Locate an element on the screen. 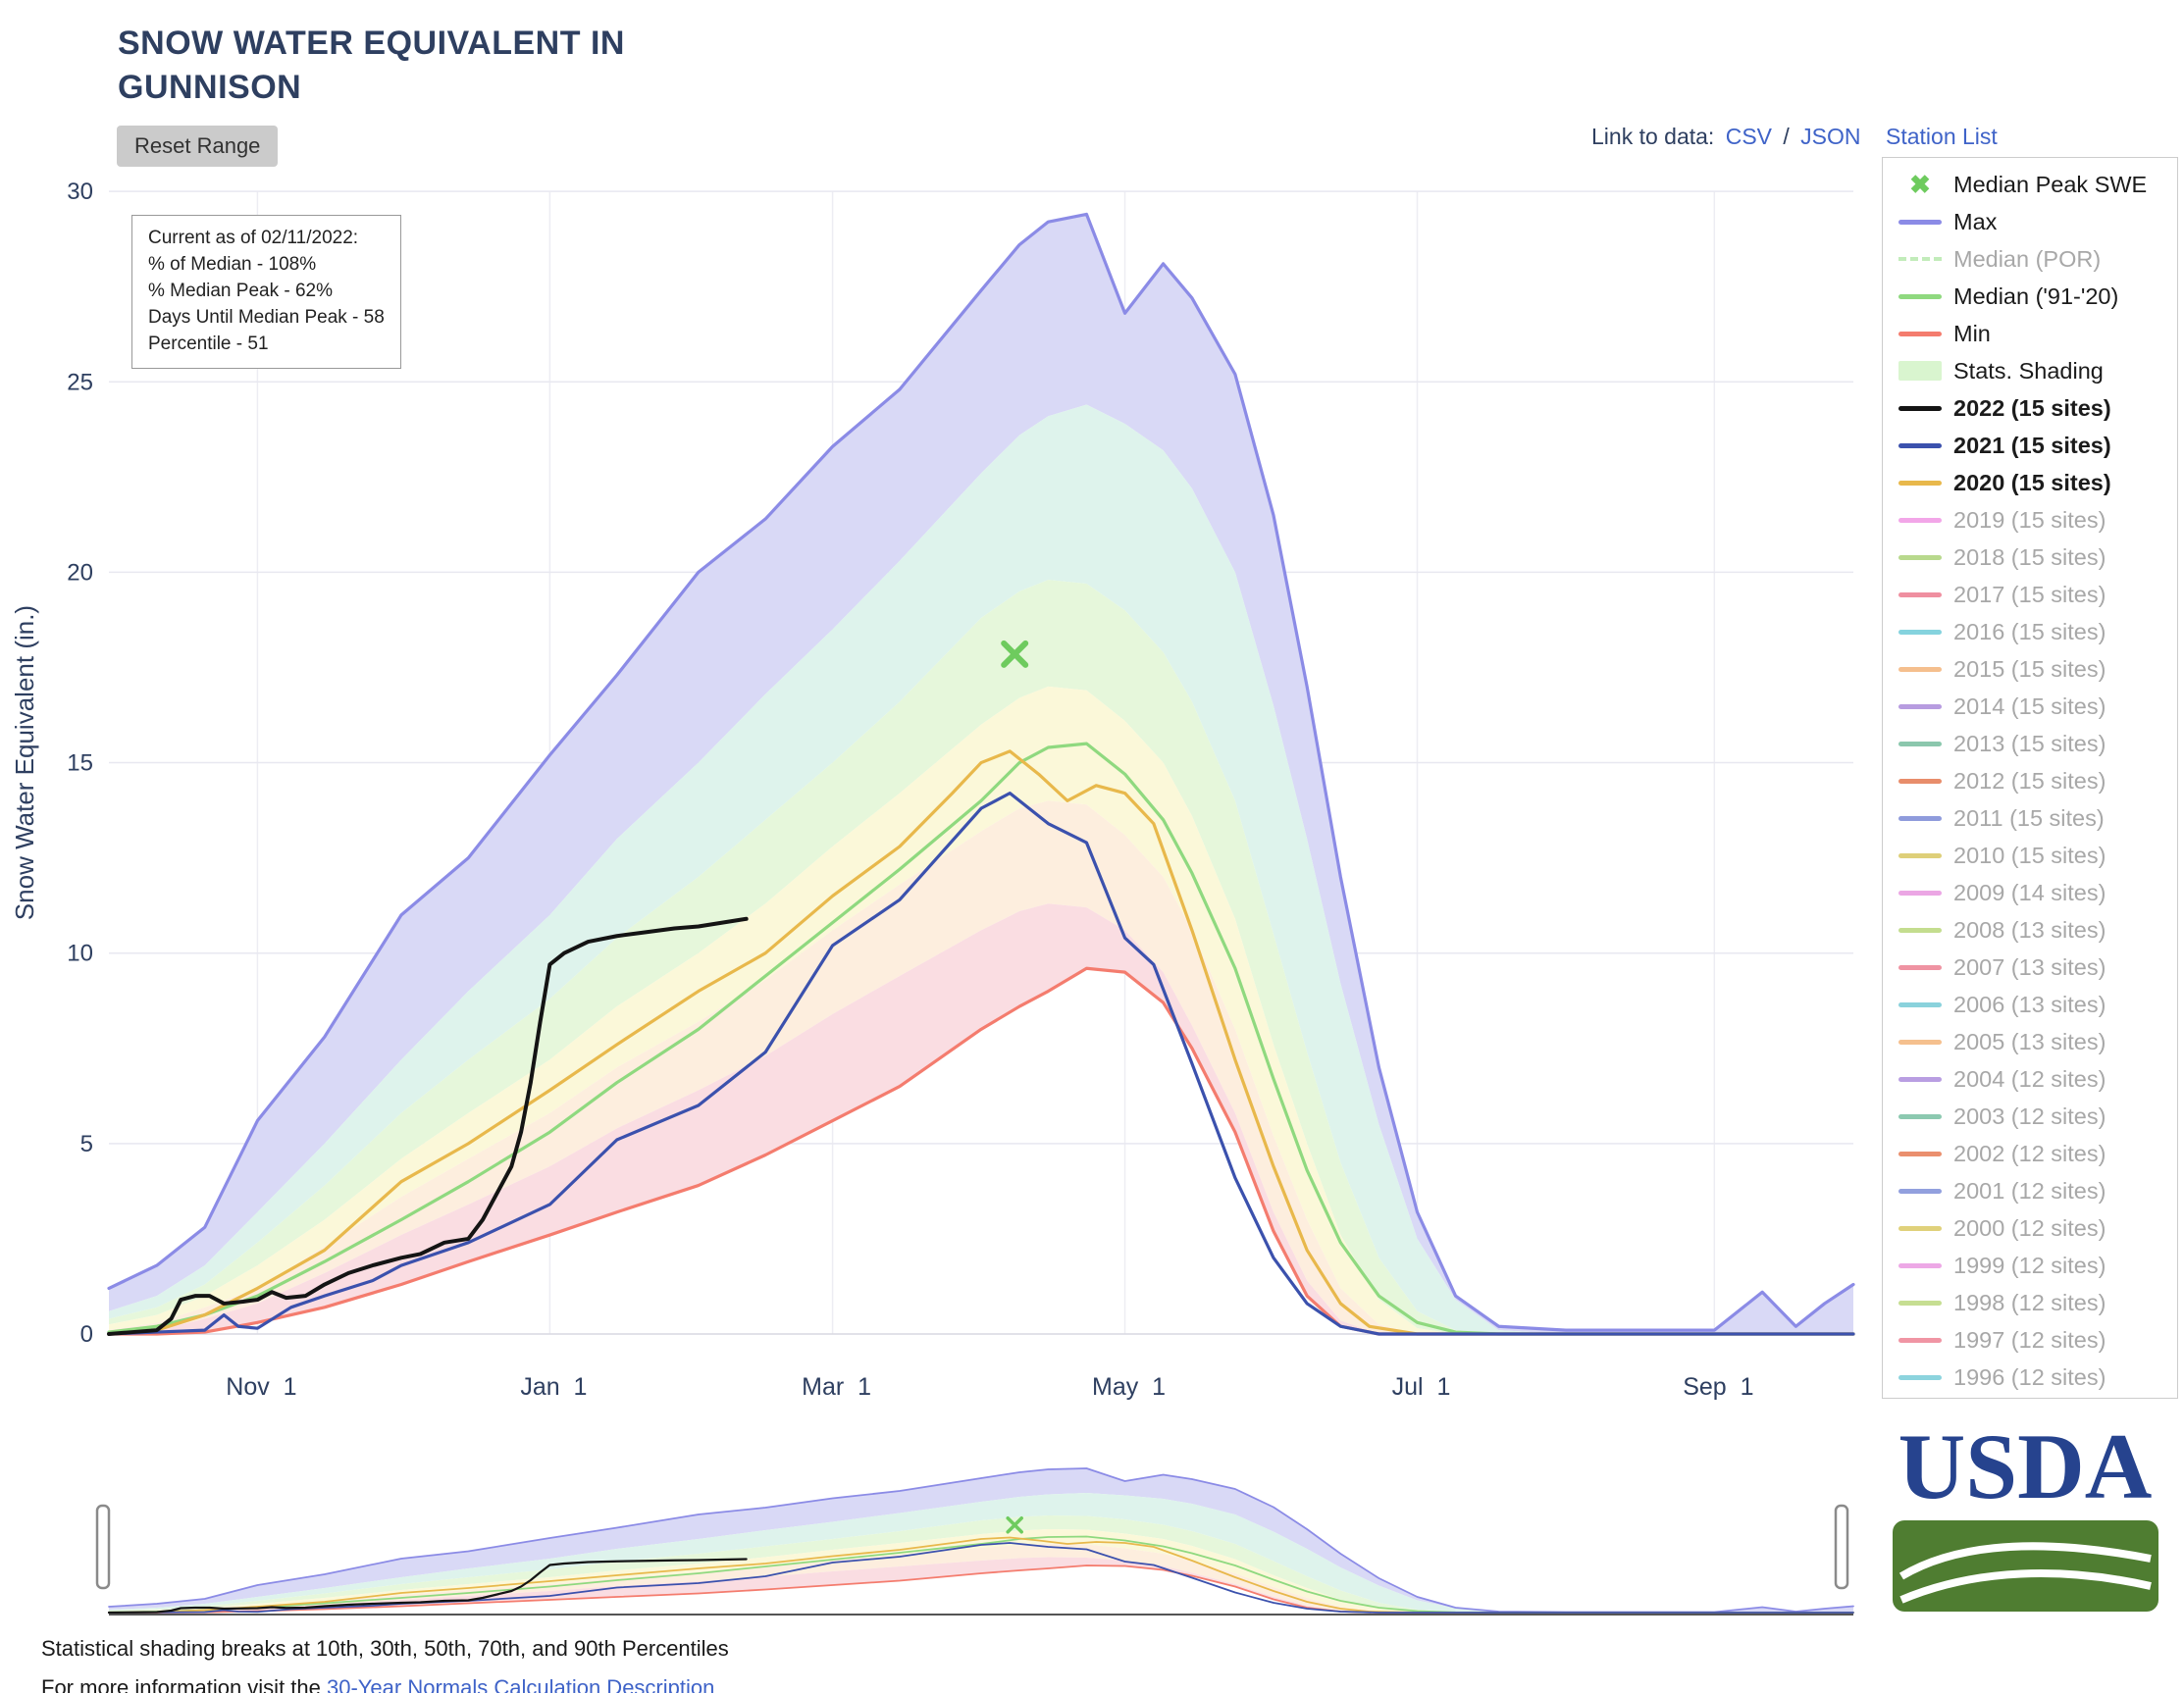  legend-item-2016-15-sites: 2016 (15 sites) is located at coordinates (2030, 631).